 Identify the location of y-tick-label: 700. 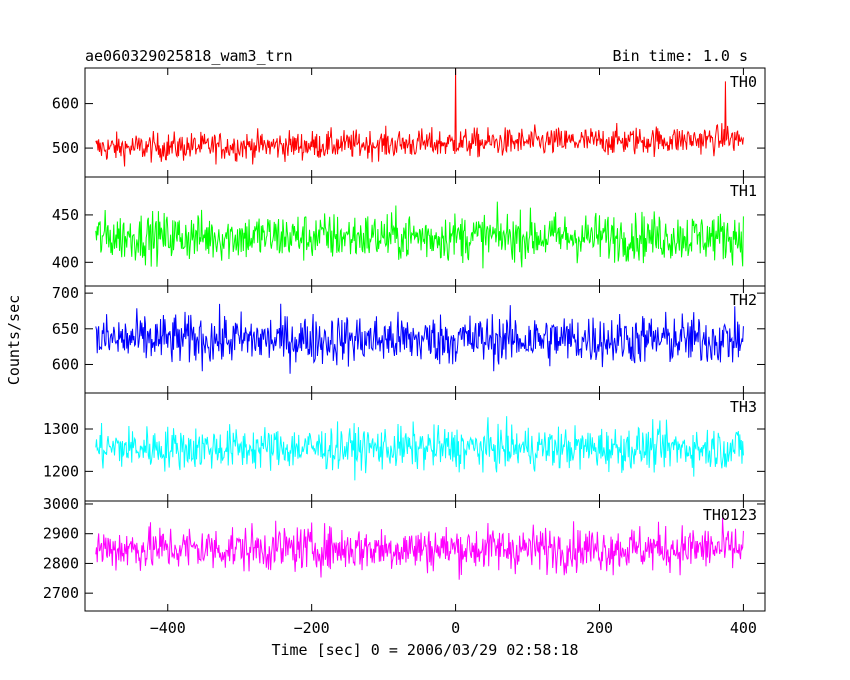
(65, 293).